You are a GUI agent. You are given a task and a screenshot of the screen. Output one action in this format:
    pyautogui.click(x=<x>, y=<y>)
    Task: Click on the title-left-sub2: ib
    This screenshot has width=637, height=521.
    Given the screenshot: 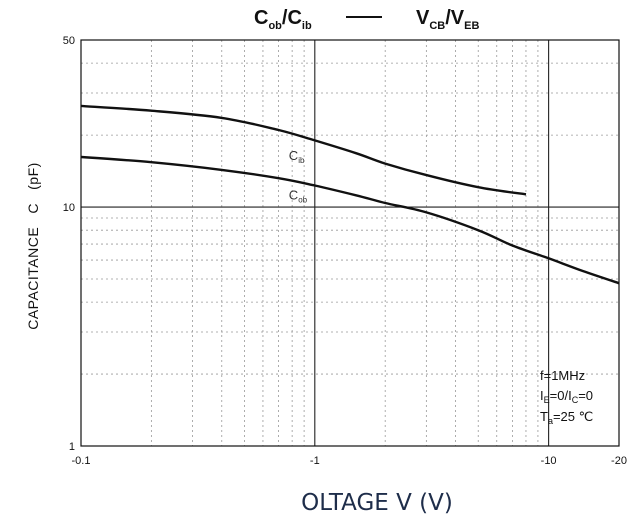 What is the action you would take?
    pyautogui.click(x=307, y=26)
    